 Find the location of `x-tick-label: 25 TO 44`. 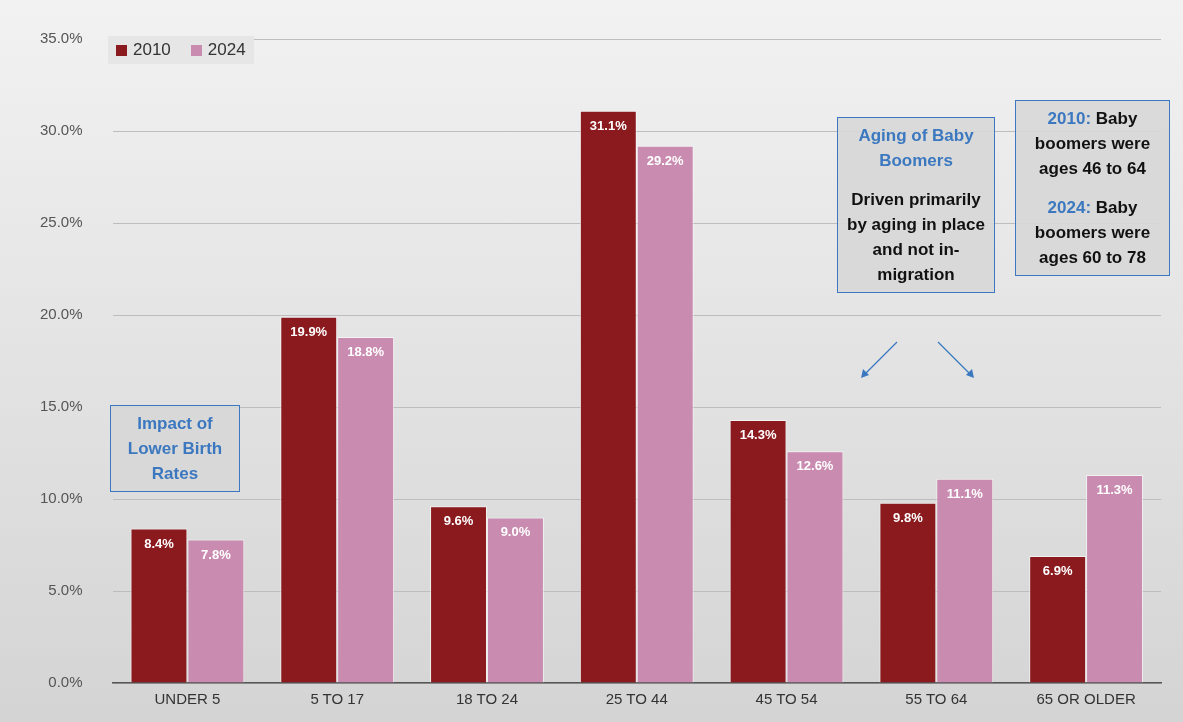

x-tick-label: 25 TO 44 is located at coordinates (636, 699).